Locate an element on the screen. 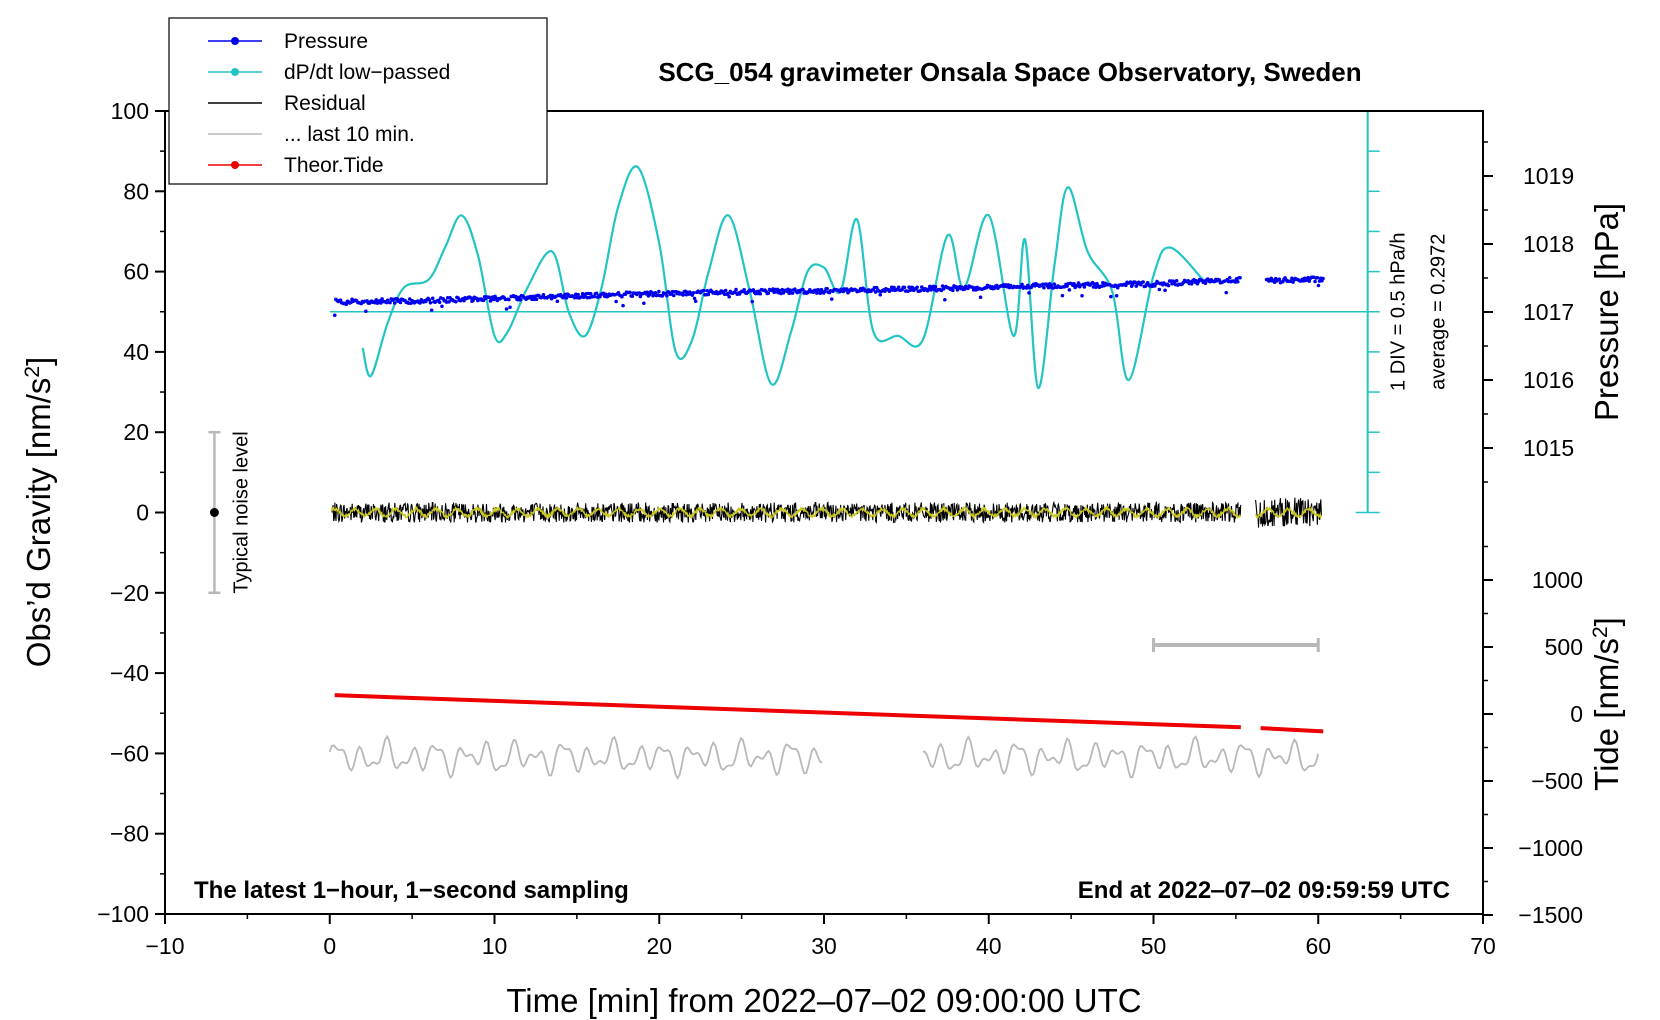  tide-tick-label: 0 is located at coordinates (1576, 714).